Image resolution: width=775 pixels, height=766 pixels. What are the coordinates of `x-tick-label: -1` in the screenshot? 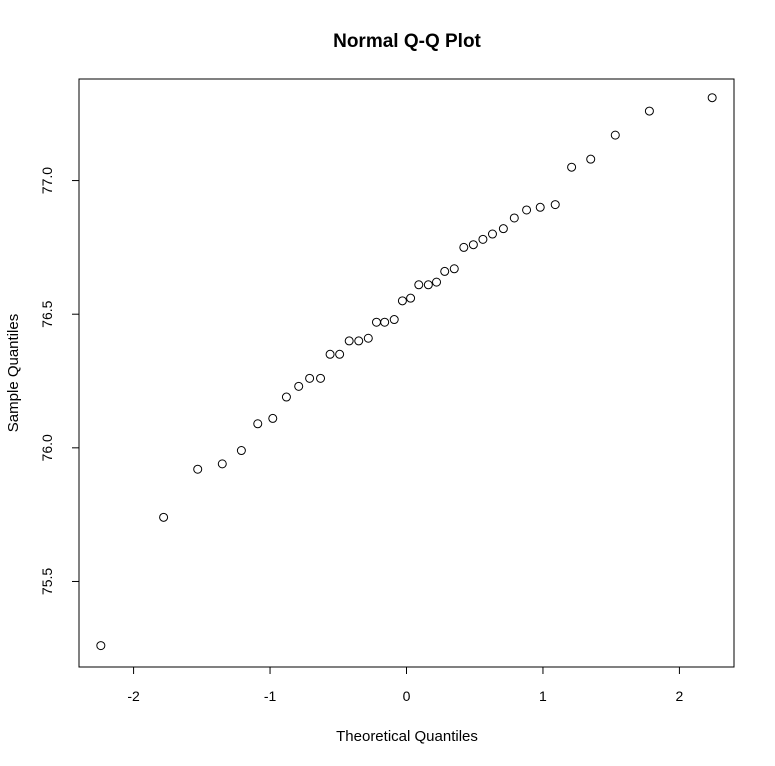 It's located at (270, 696).